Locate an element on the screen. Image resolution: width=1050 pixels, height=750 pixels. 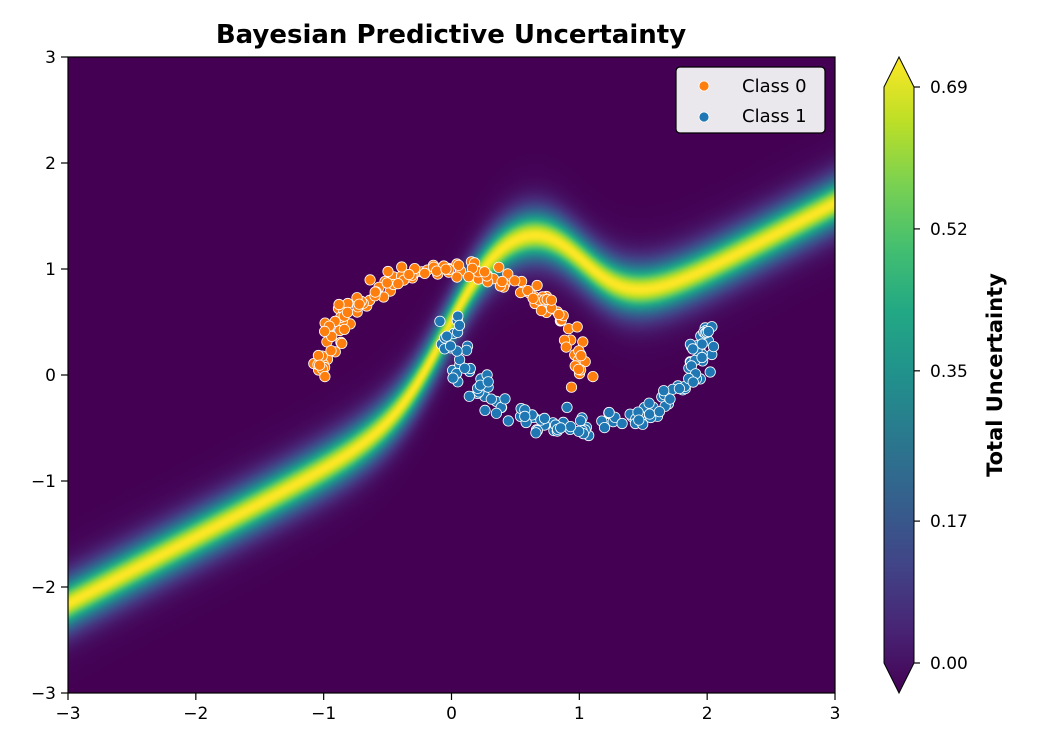
x-axis: −3 −2 −1 0 1 2 3 is located at coordinates (447, 708).